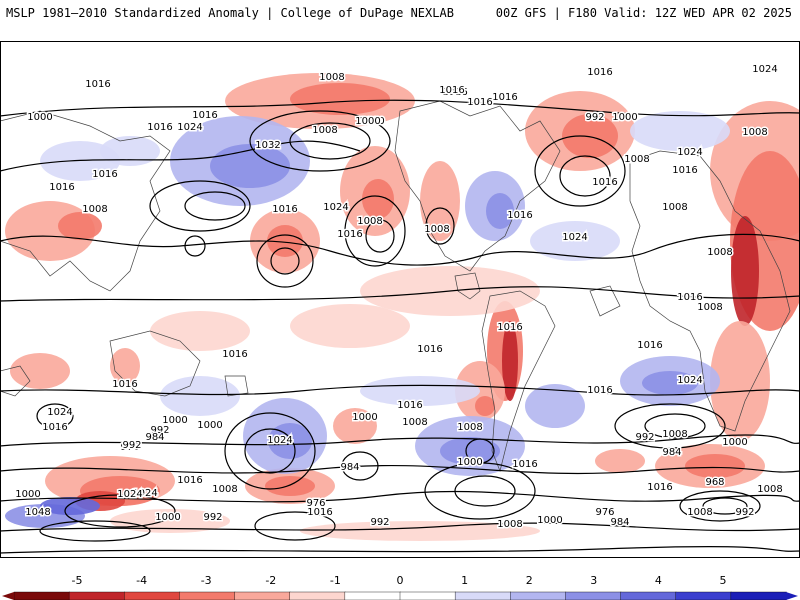 The width and height of the screenshot is (800, 600). Describe the element at coordinates (400, 587) in the screenshot. I see `colorbar: -5 -4 -3 -2 -1 0 1 2 3 4 5` at that location.